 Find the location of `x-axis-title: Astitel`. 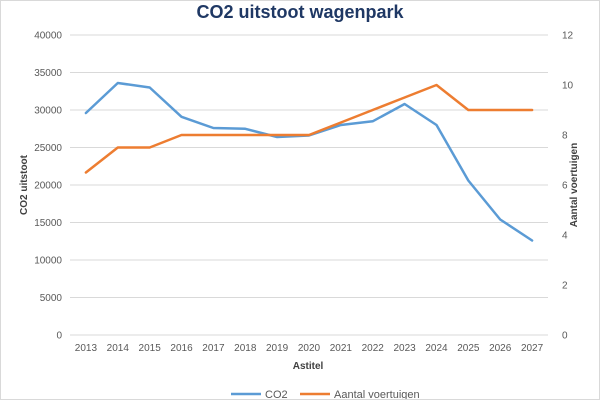

x-axis-title: Astitel is located at coordinates (308, 366).